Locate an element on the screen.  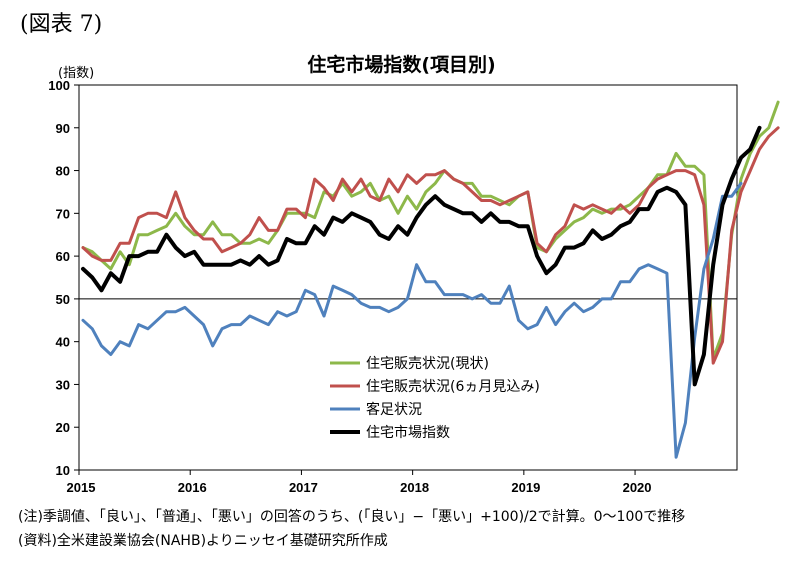
x-tick-label: 2015 is located at coordinates (81, 487).